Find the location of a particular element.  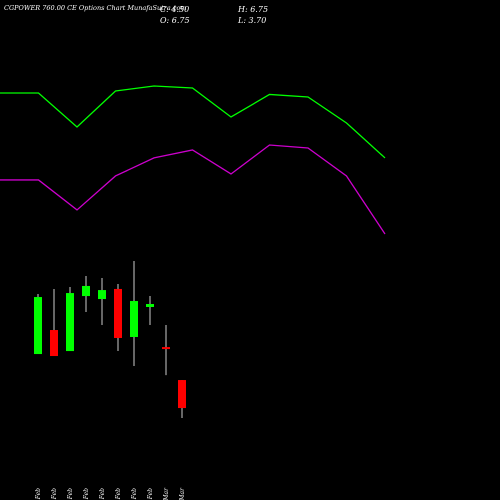

stat-high: H: 6.75 is located at coordinates (252, 9).